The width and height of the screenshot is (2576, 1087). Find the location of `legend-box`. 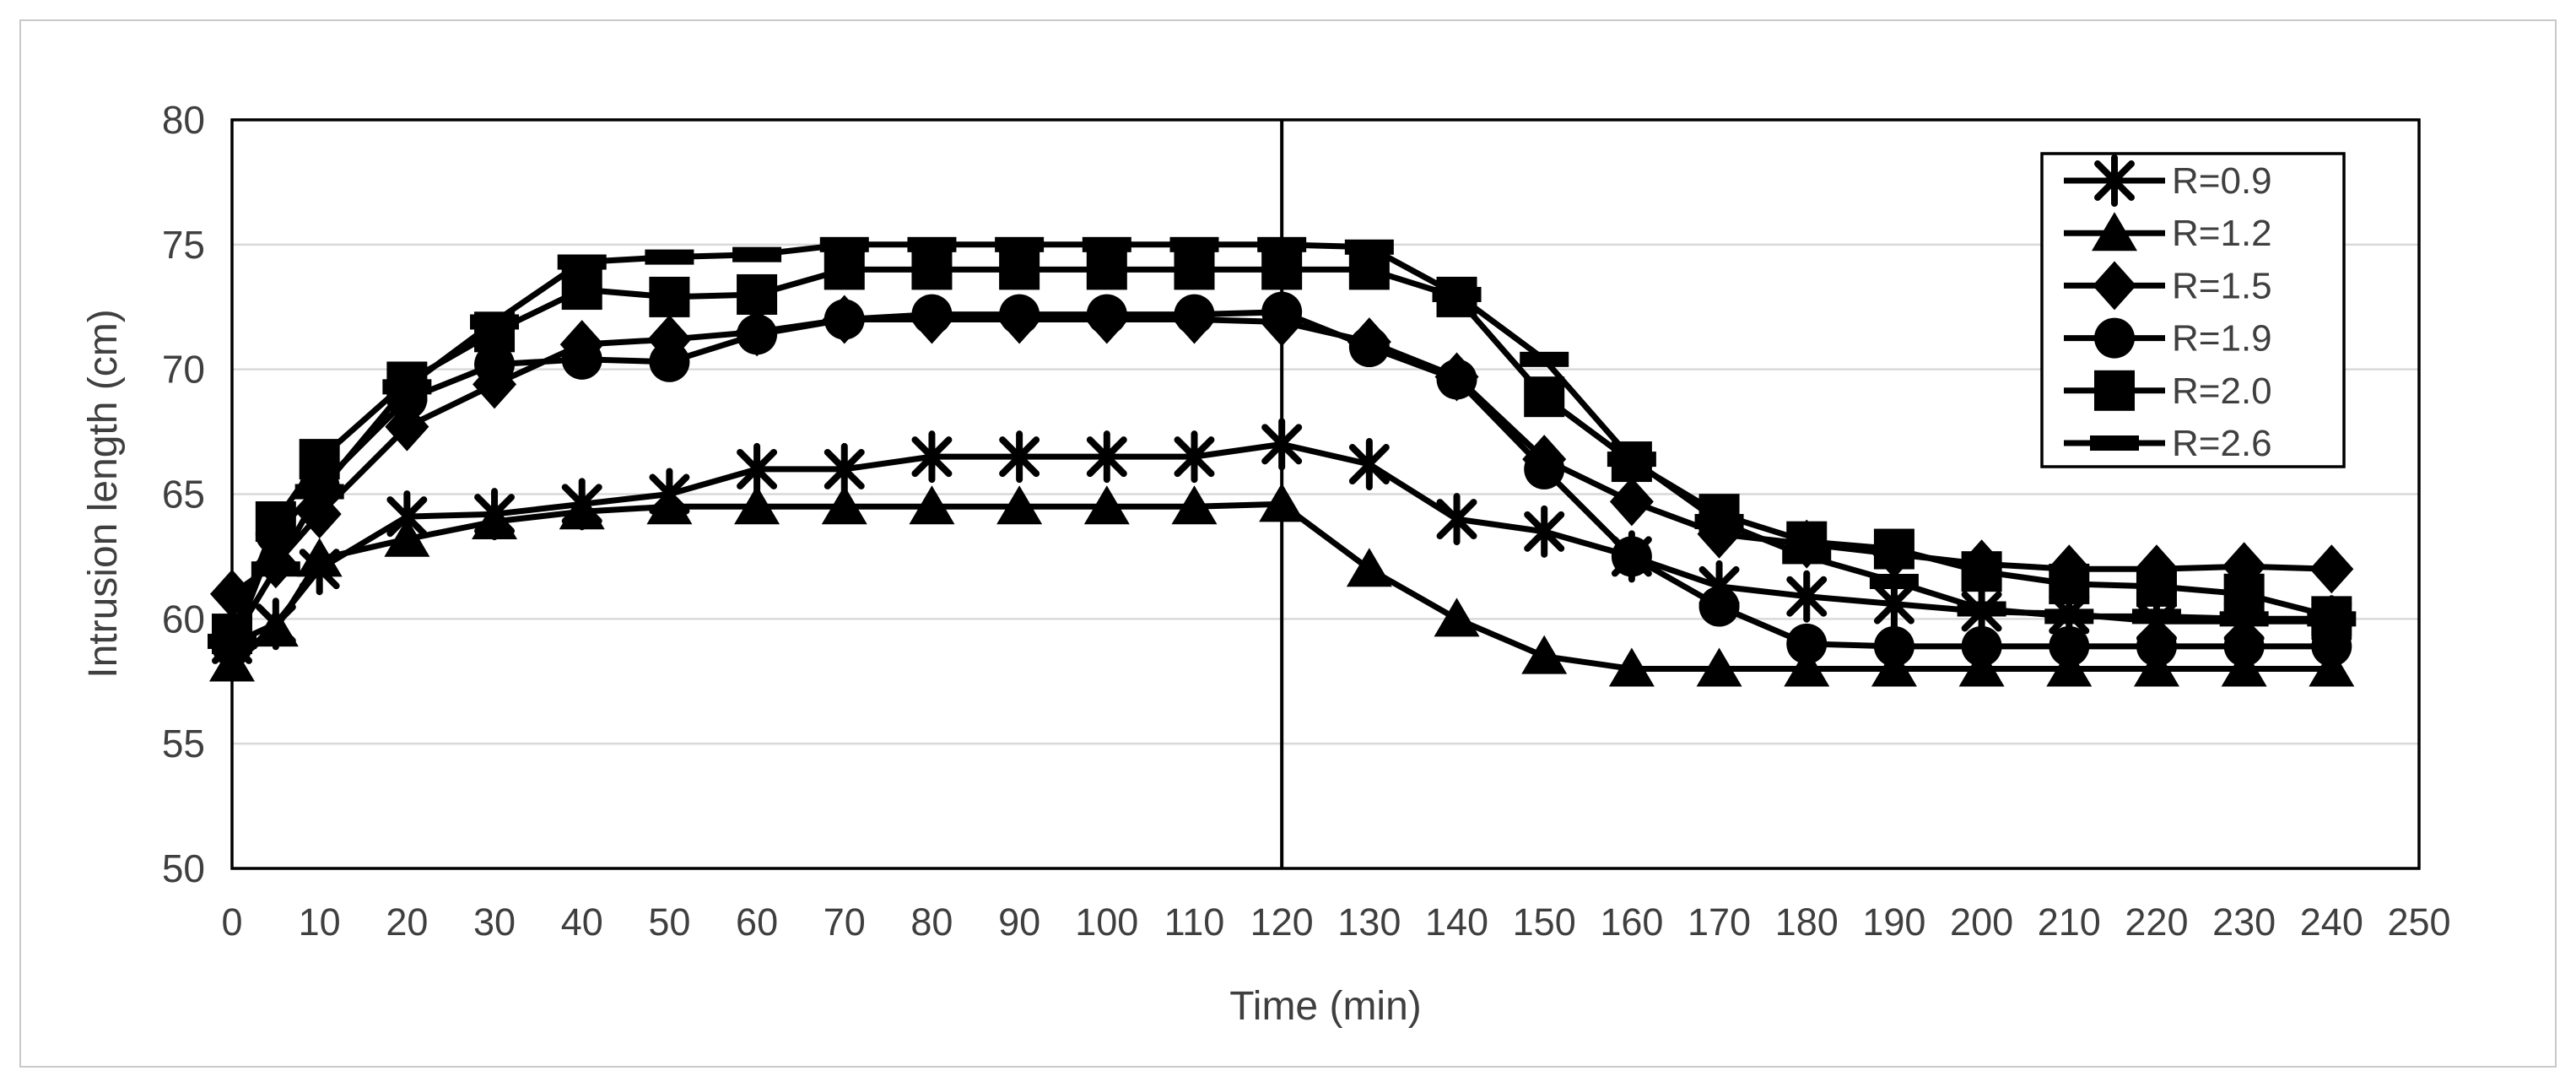

legend-box is located at coordinates (2193, 310).